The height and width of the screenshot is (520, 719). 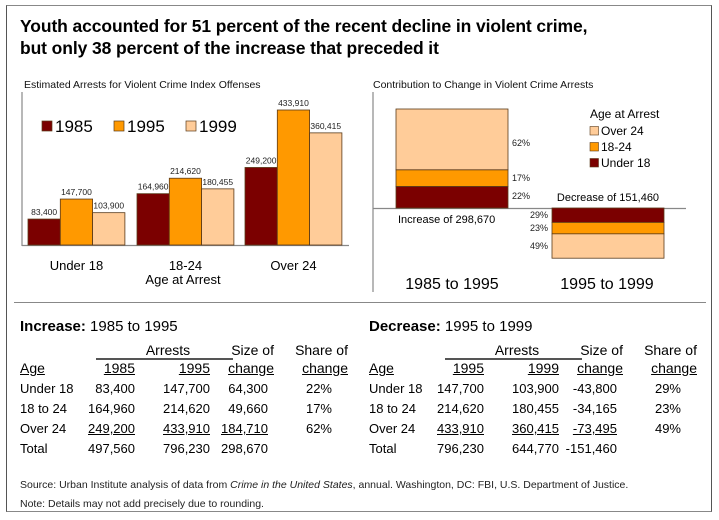 What do you see at coordinates (318, 388) in the screenshot?
I see `cell-share-of-change: 22%` at bounding box center [318, 388].